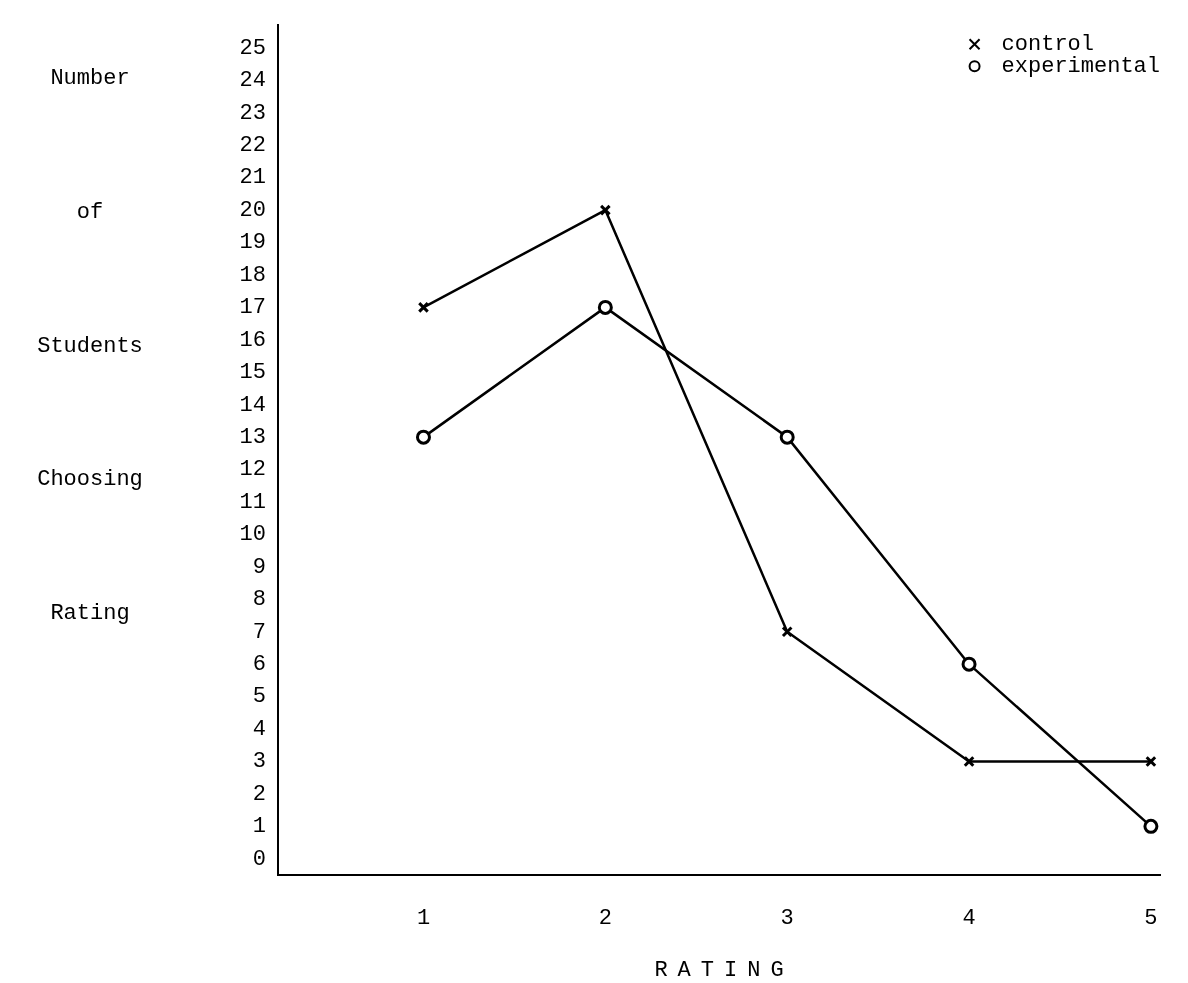  I want to click on y-tick-label: 13, so click(252, 437).